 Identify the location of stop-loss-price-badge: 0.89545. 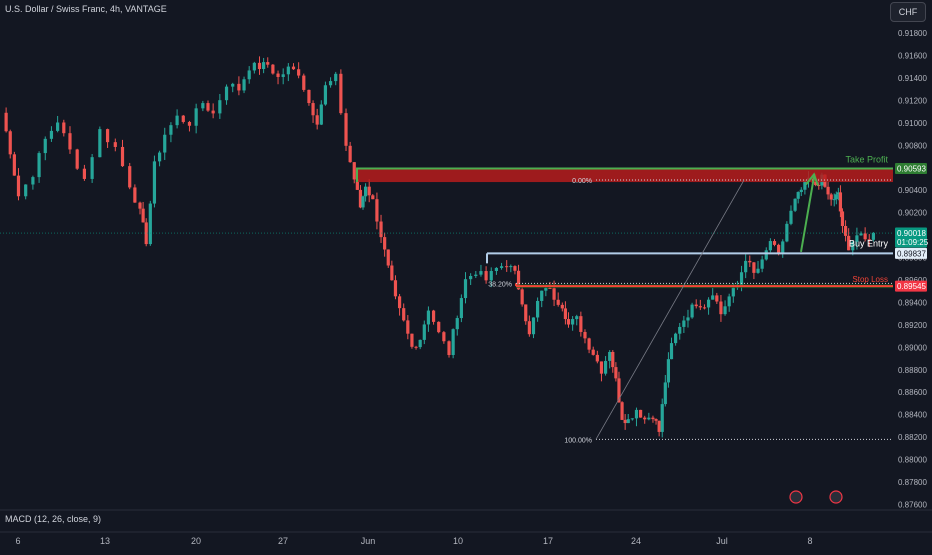
(911, 286).